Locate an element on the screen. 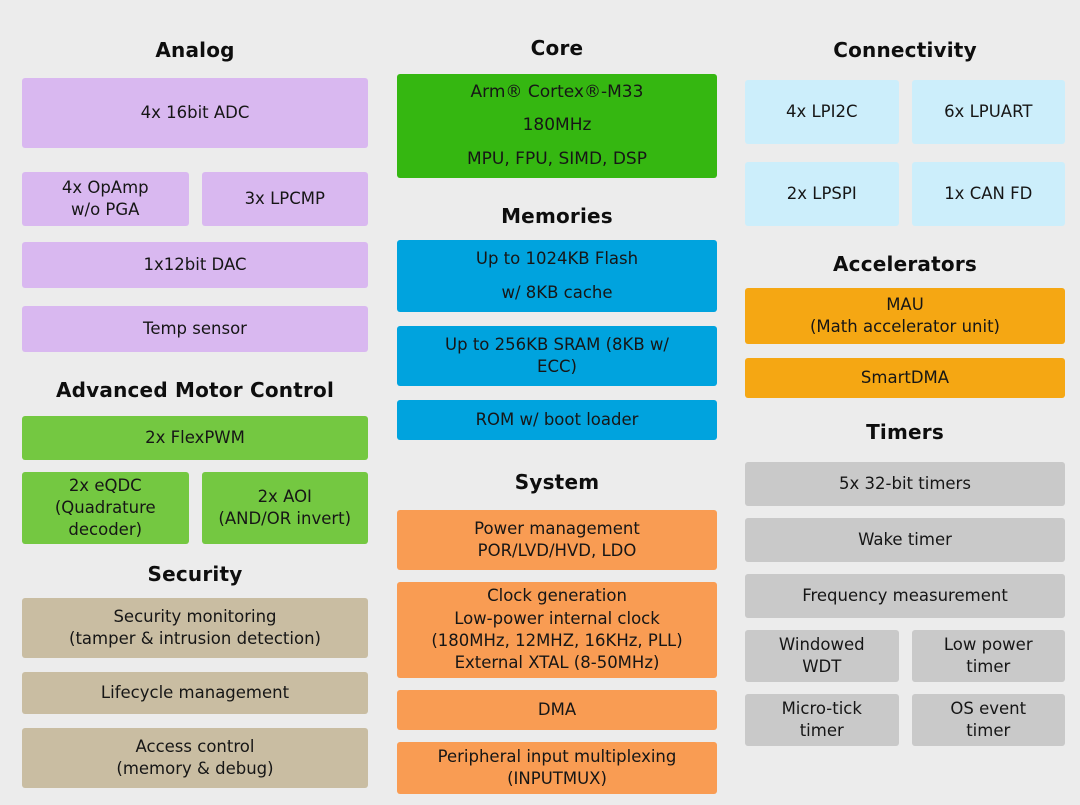  section-title-motor-control: Advanced Motor Control is located at coordinates (195, 390).